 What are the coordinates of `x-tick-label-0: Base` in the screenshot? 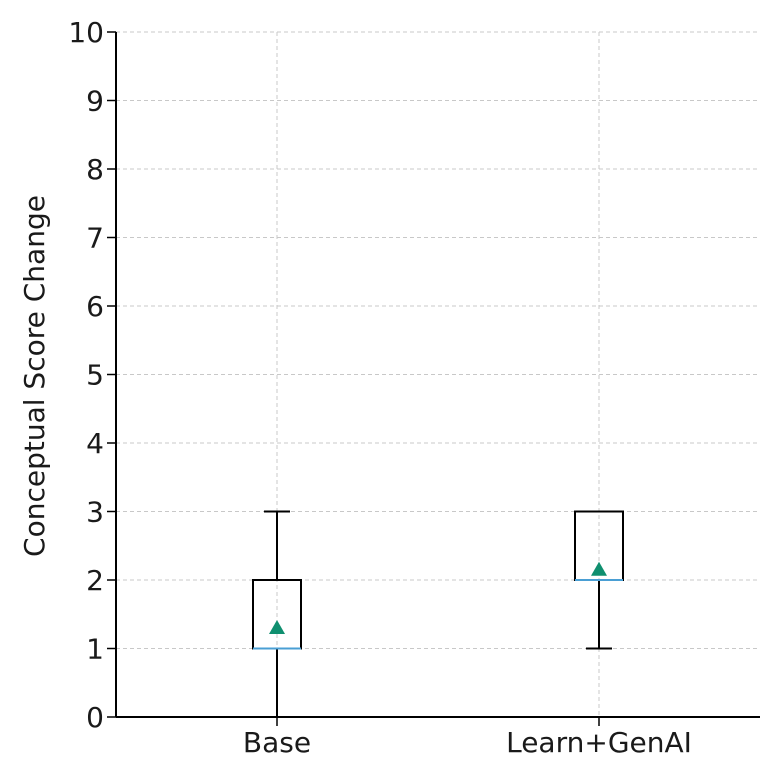 It's located at (277, 742).